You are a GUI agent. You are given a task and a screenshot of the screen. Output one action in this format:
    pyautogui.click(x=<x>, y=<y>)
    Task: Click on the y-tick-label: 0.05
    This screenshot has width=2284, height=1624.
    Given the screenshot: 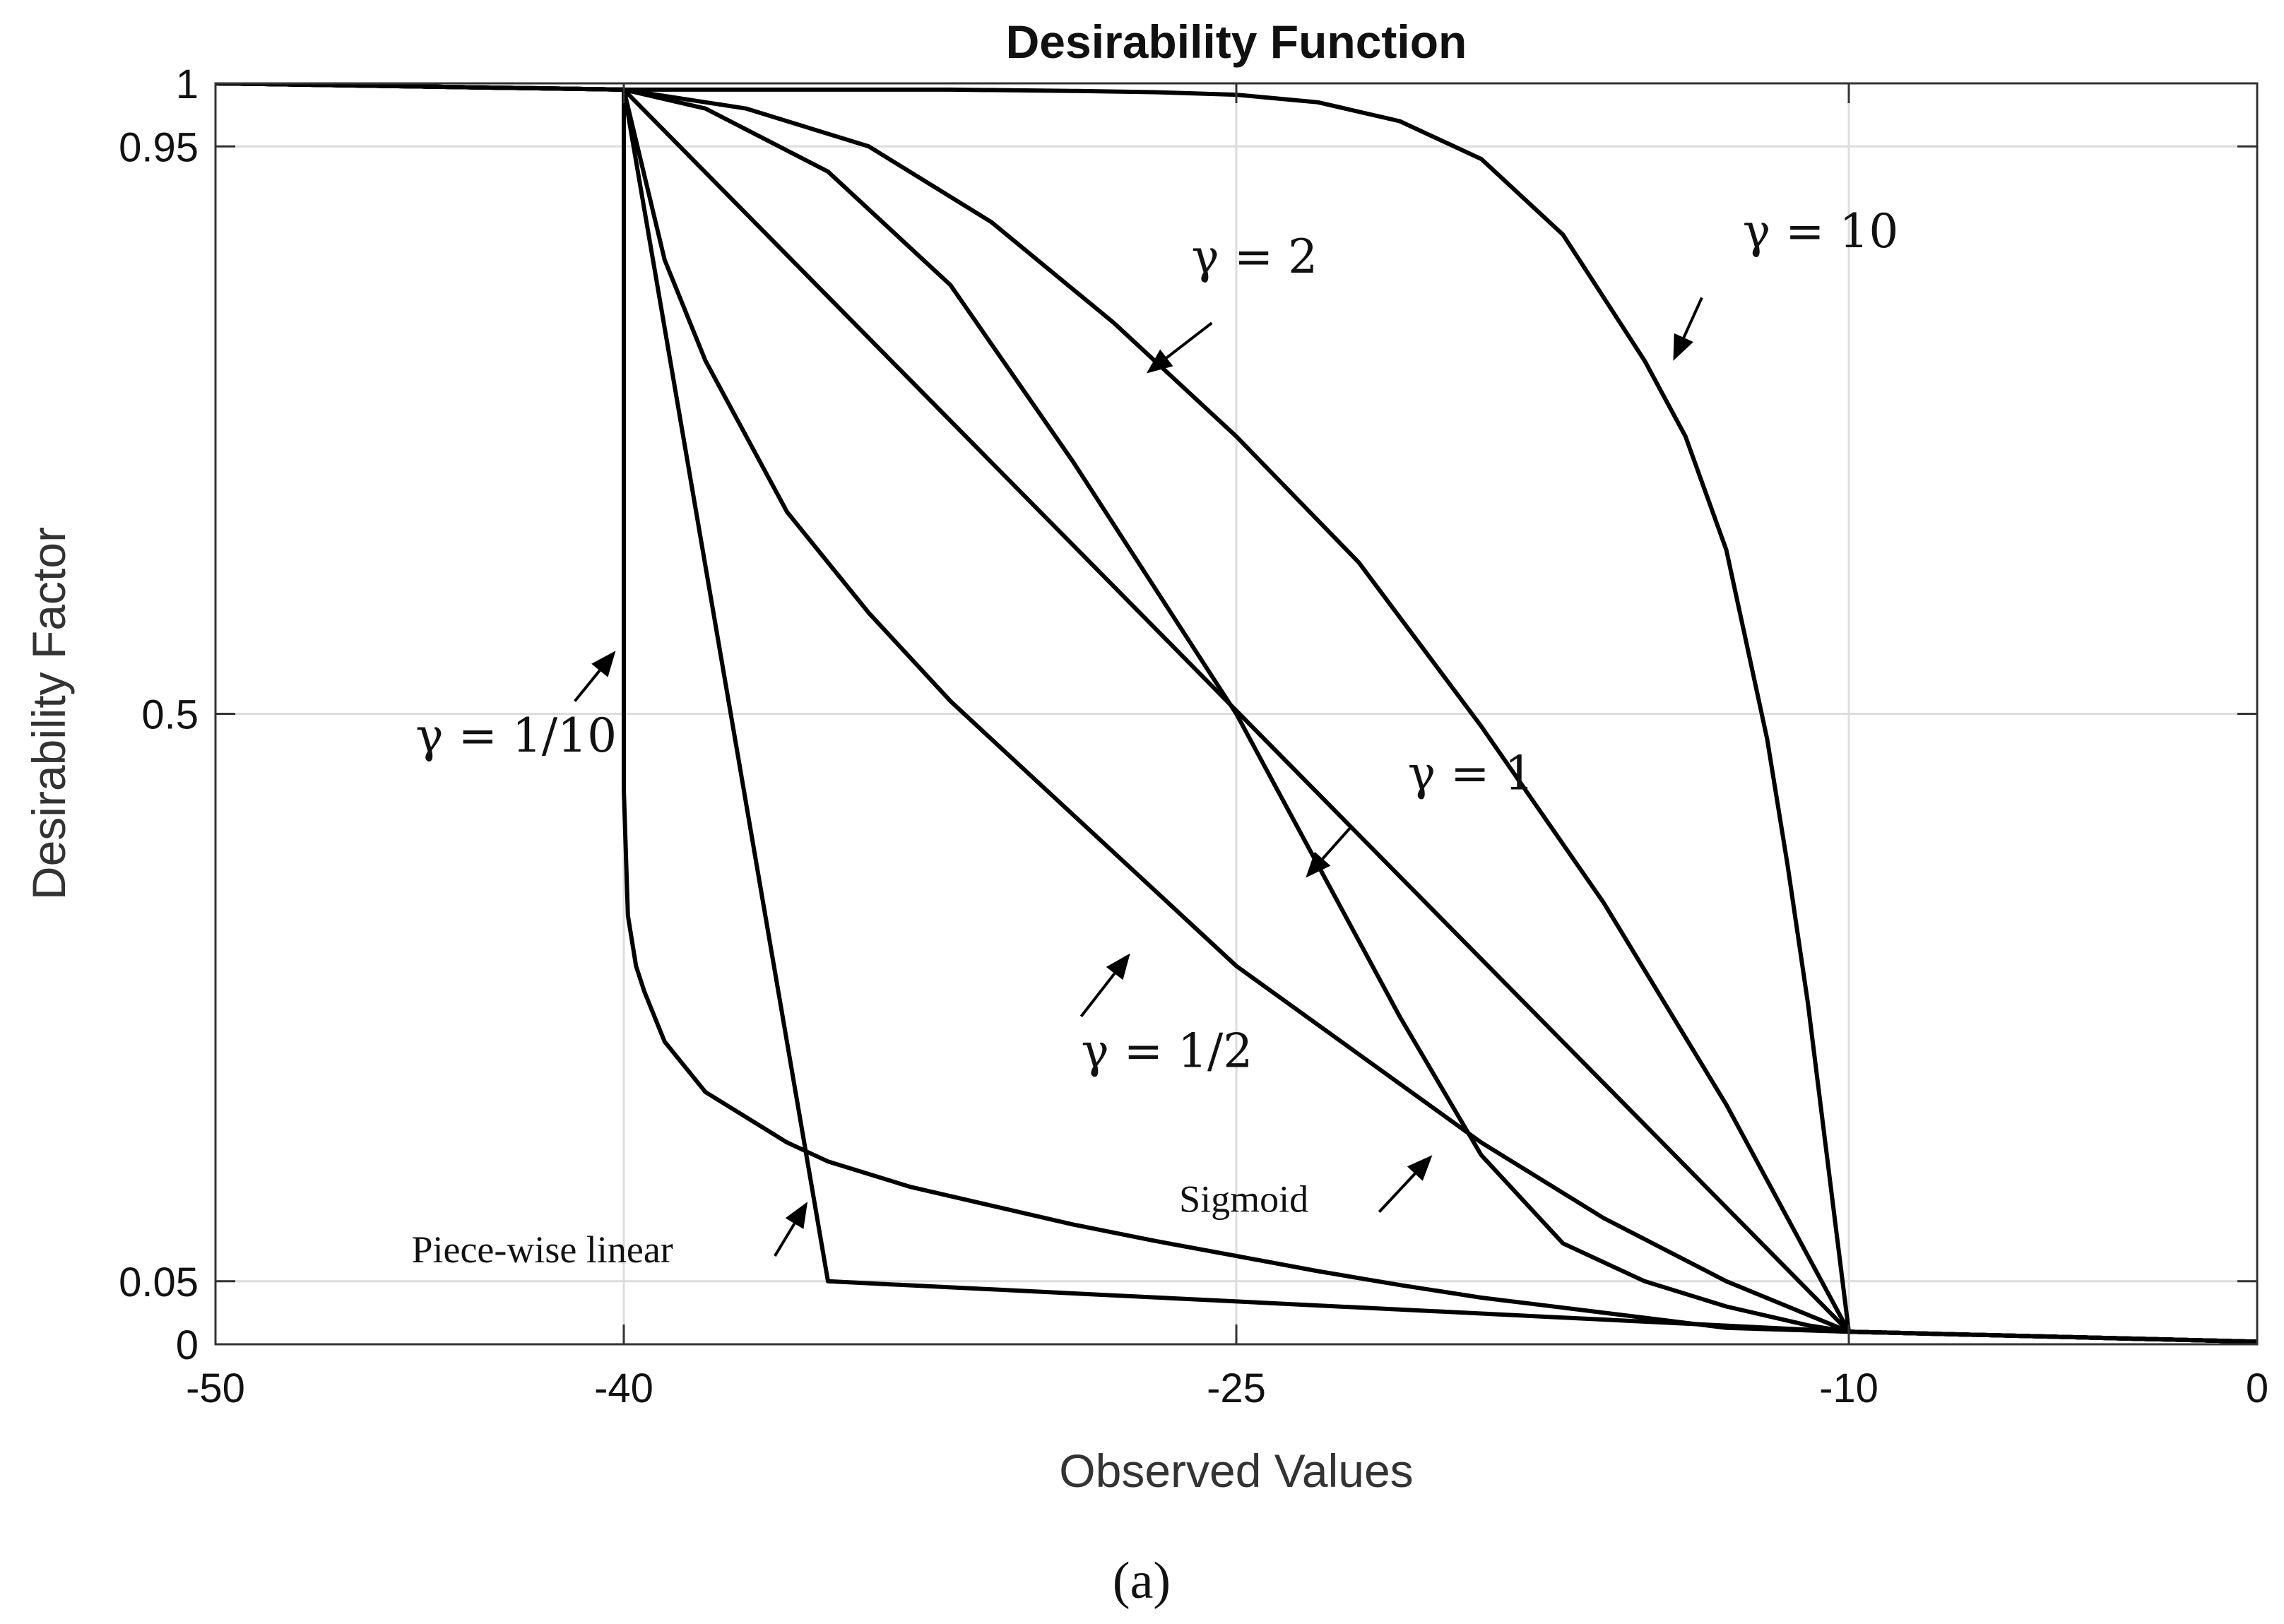 What is the action you would take?
    pyautogui.click(x=159, y=1282)
    